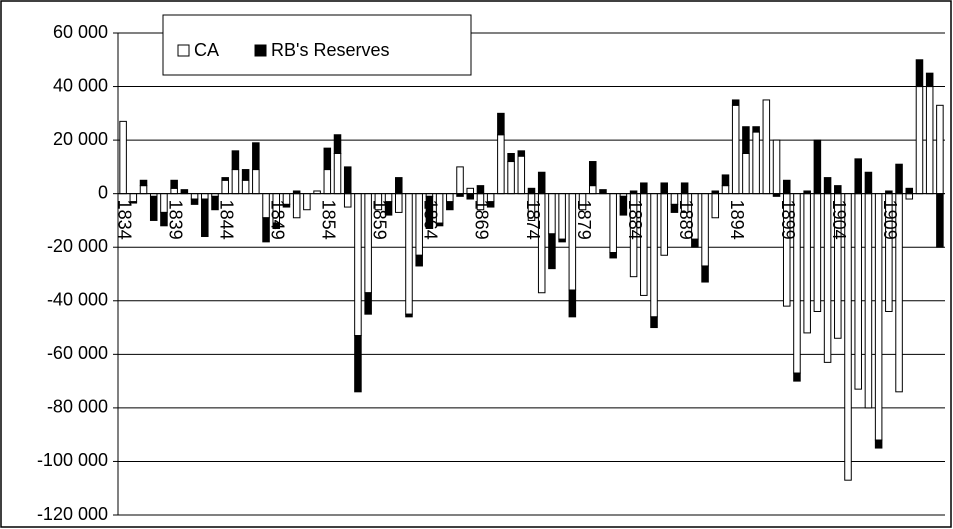 This screenshot has width=953, height=529. I want to click on legend: CA RB's Reserves, so click(317, 45).